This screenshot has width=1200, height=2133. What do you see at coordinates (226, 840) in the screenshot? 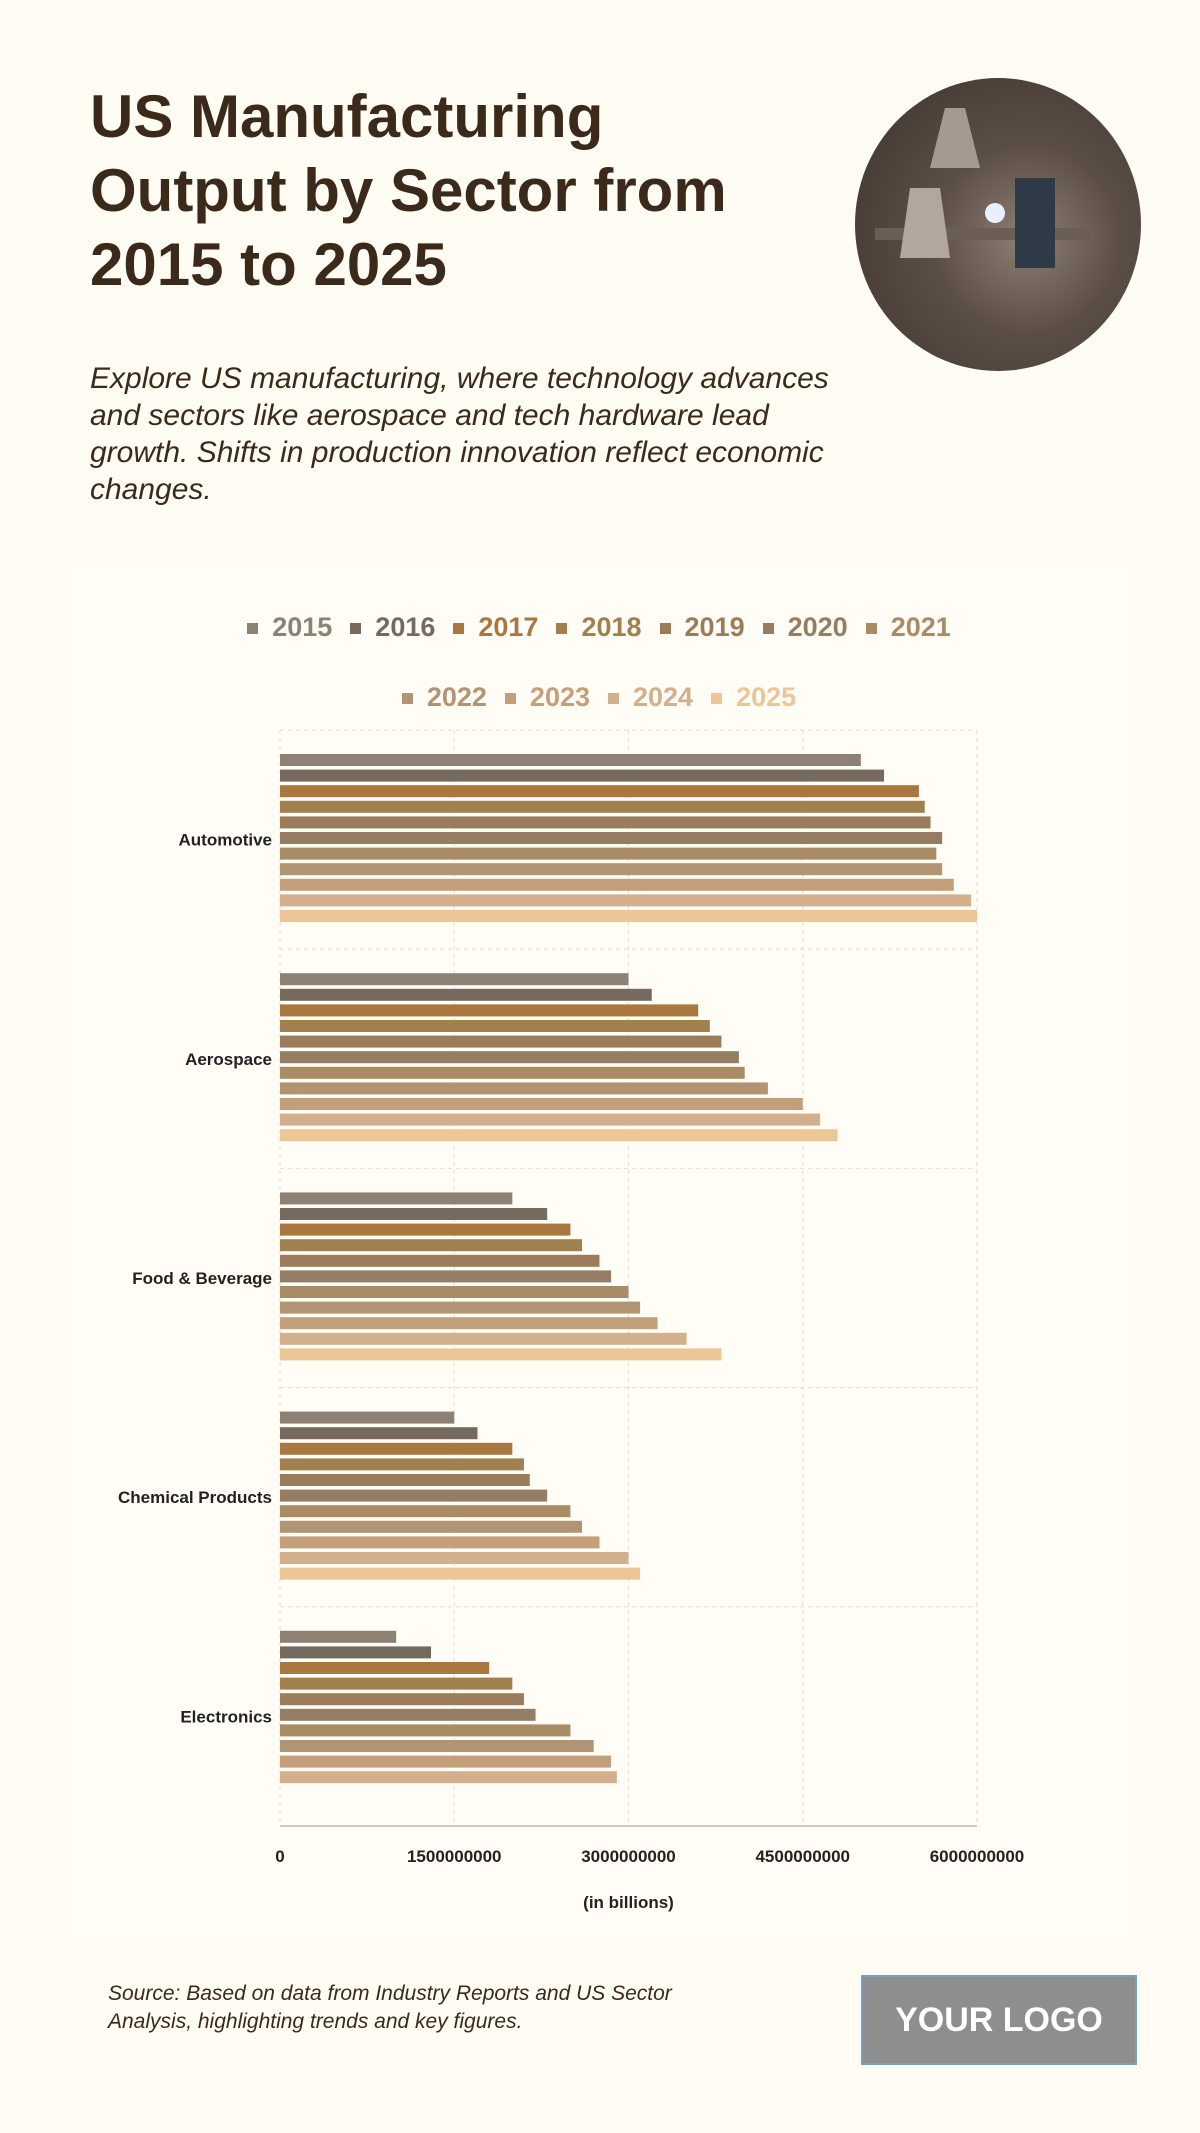
I see `category-label: Automotive` at bounding box center [226, 840].